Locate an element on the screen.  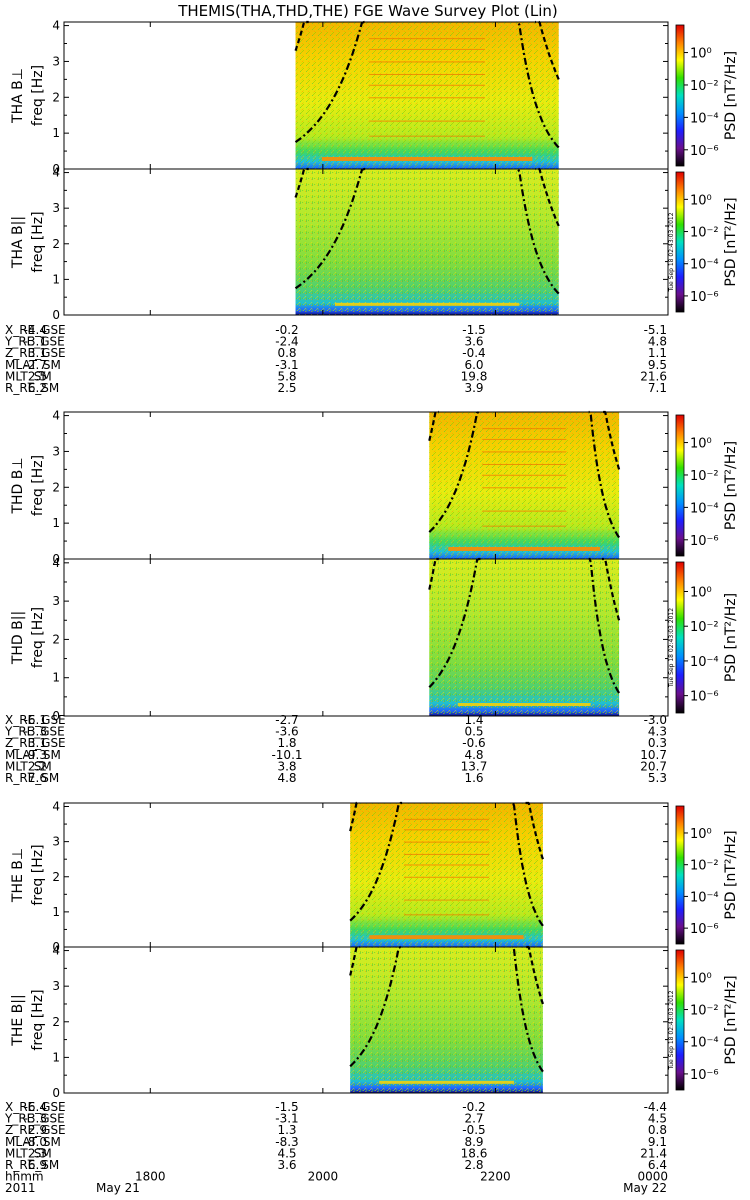
panel-ylabel: THE B⊥ is located at coordinates (18, 875).